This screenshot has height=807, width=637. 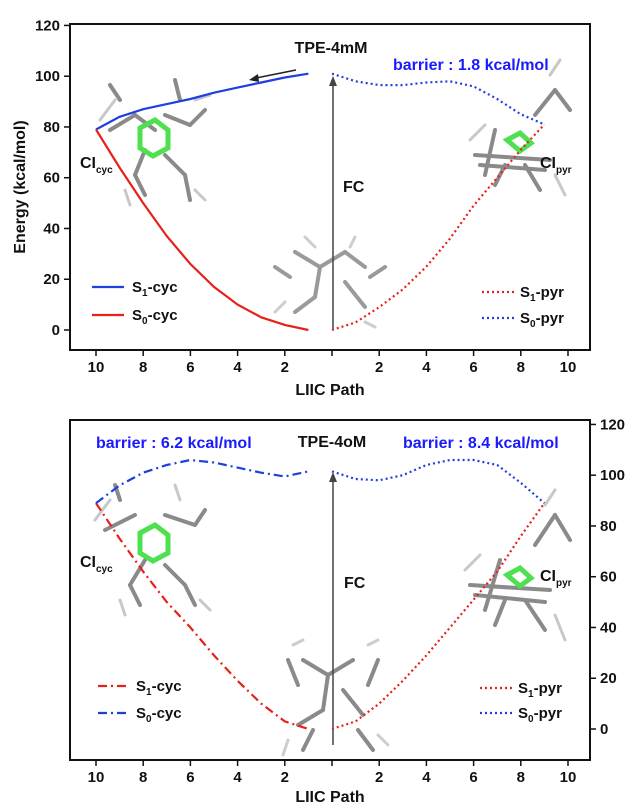 What do you see at coordinates (51, 178) in the screenshot?
I see `y-tick-label-top: 60` at bounding box center [51, 178].